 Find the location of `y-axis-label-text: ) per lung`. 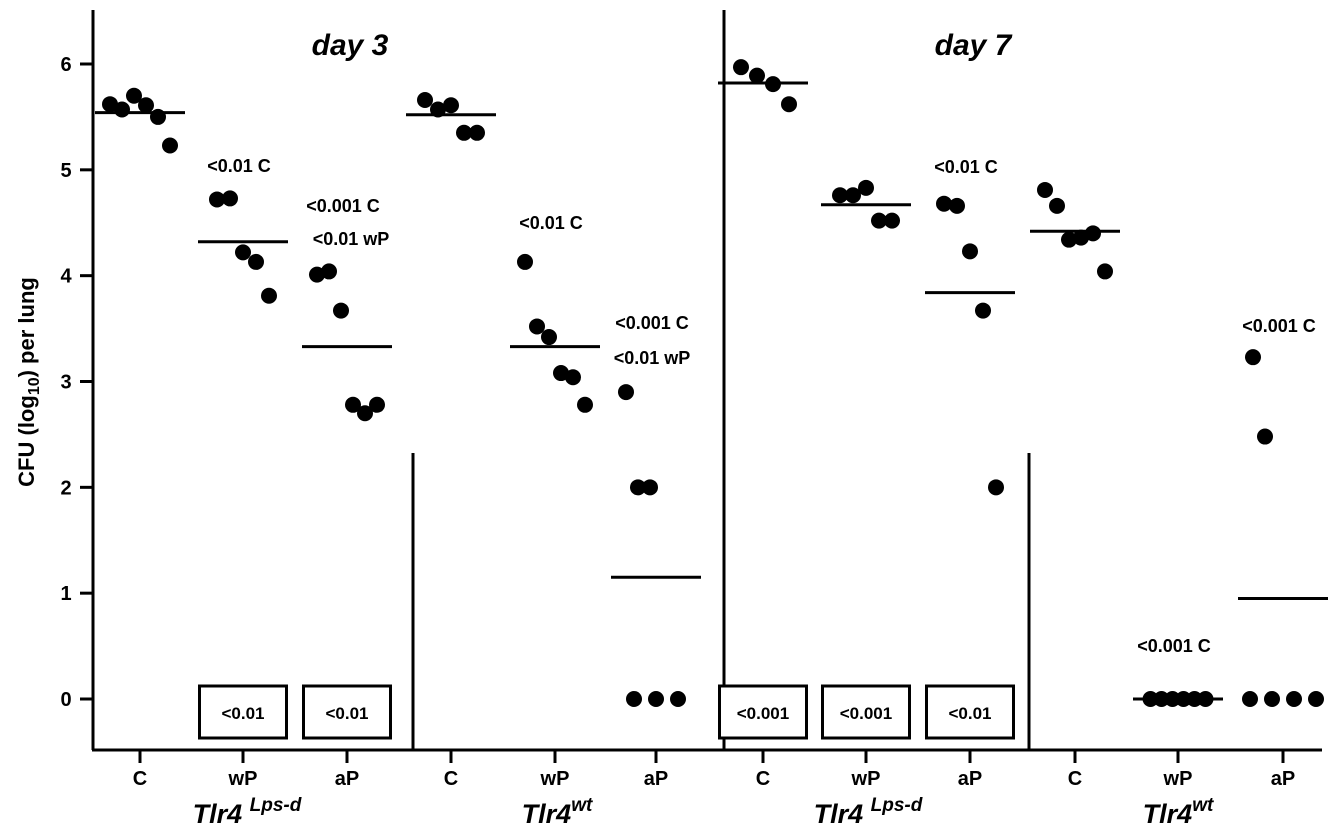

y-axis-label-text: ) per lung is located at coordinates (26, 327).